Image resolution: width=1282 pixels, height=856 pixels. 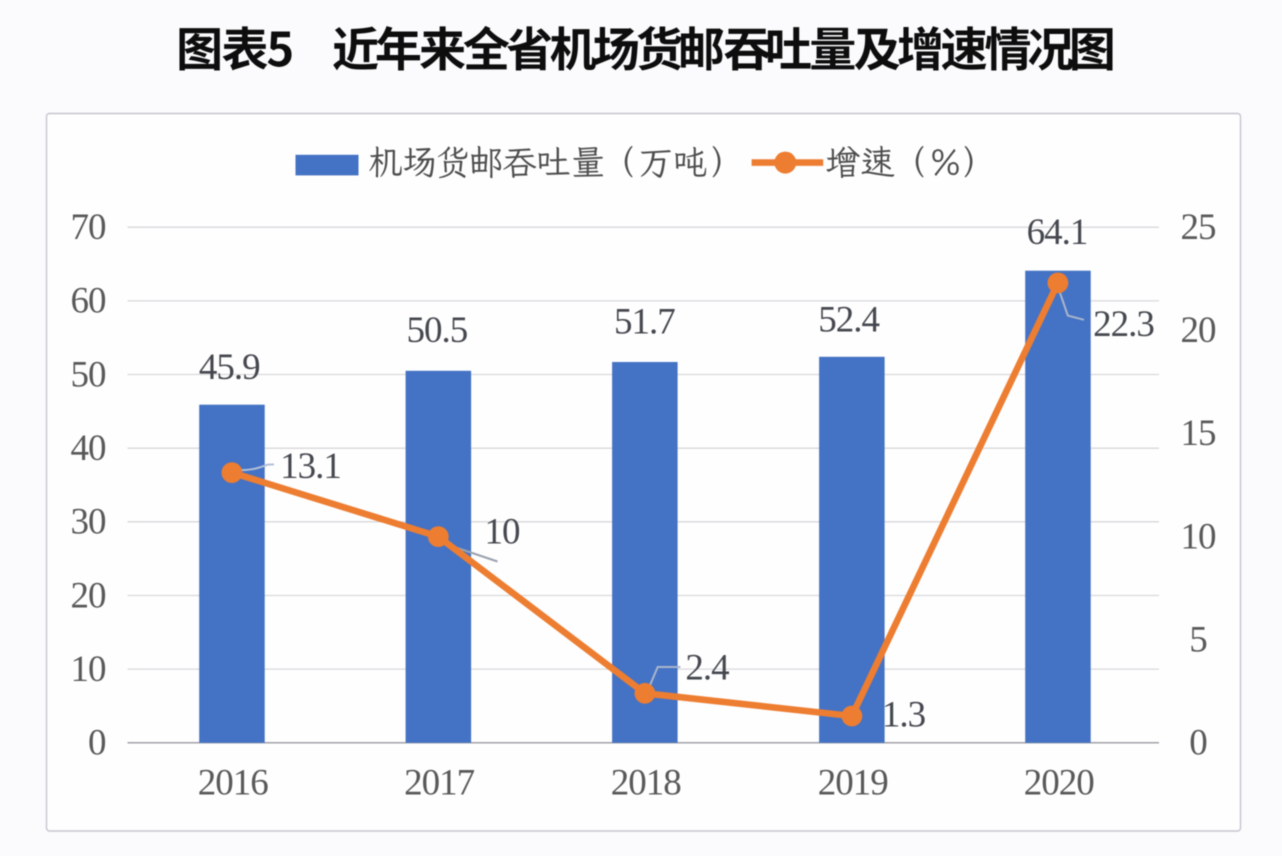 What do you see at coordinates (1198, 640) in the screenshot?
I see `svg-text: 5` at bounding box center [1198, 640].